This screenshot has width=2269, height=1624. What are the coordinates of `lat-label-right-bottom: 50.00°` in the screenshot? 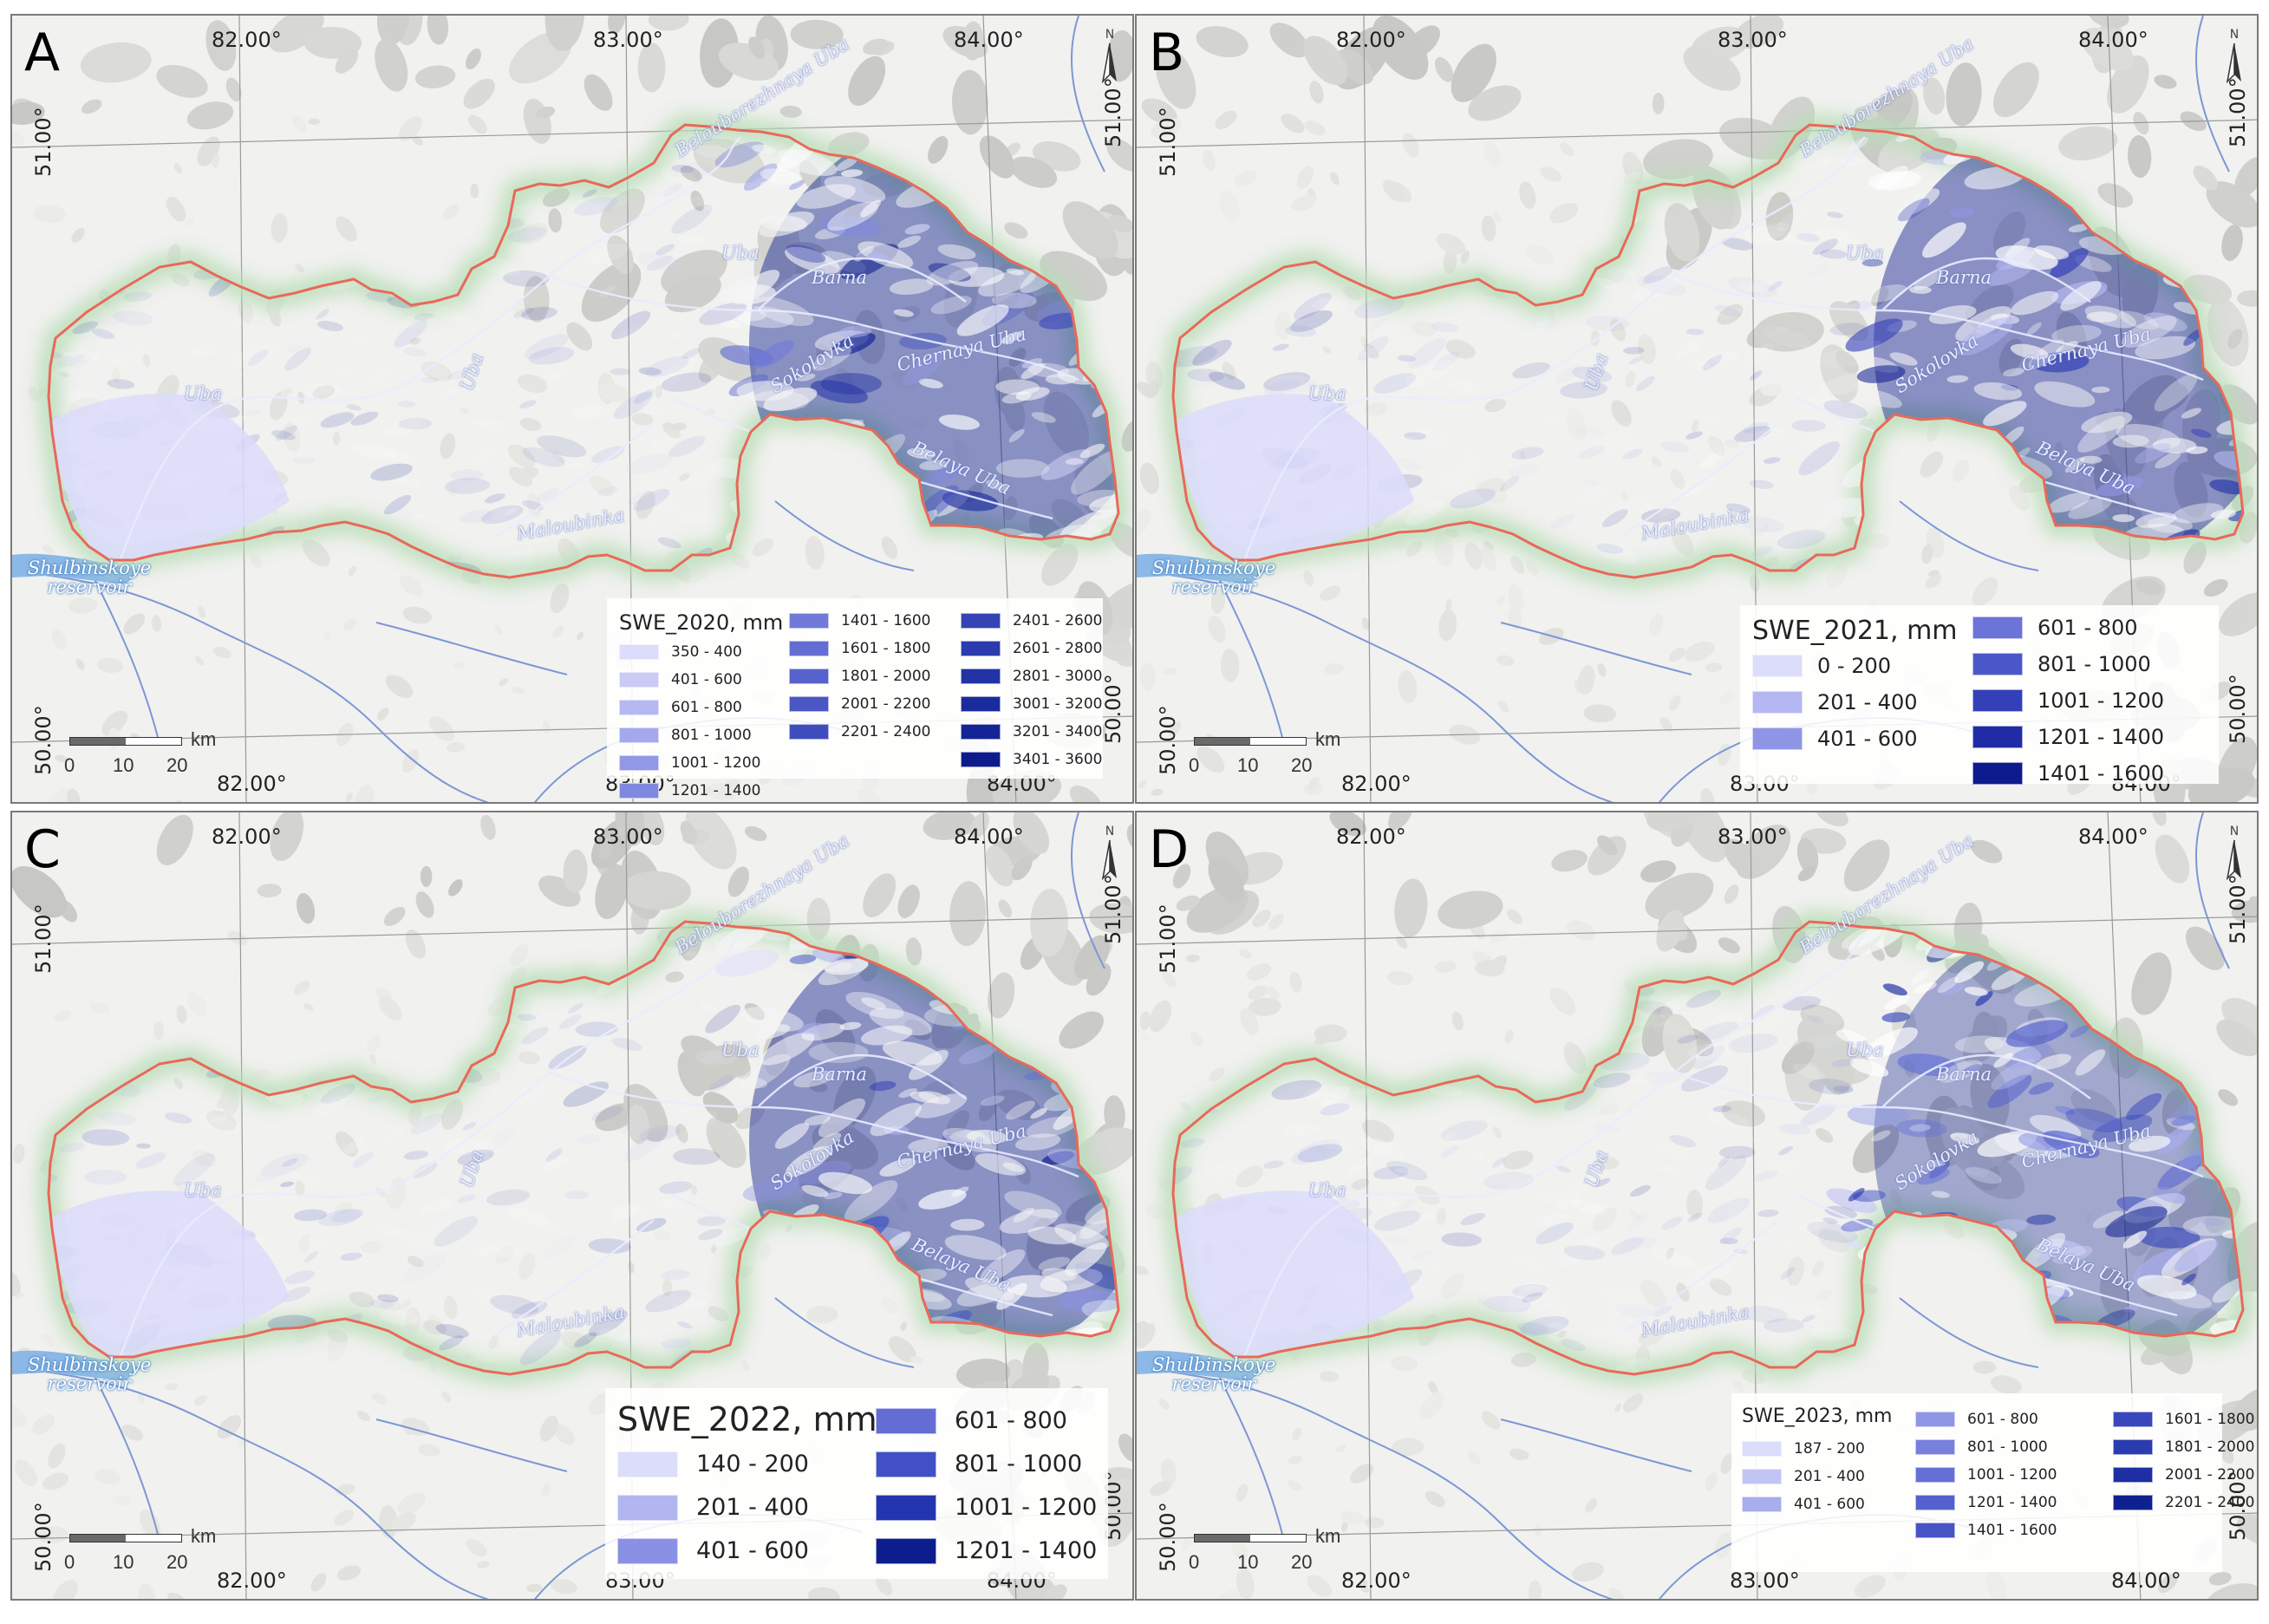 It's located at (2238, 709).